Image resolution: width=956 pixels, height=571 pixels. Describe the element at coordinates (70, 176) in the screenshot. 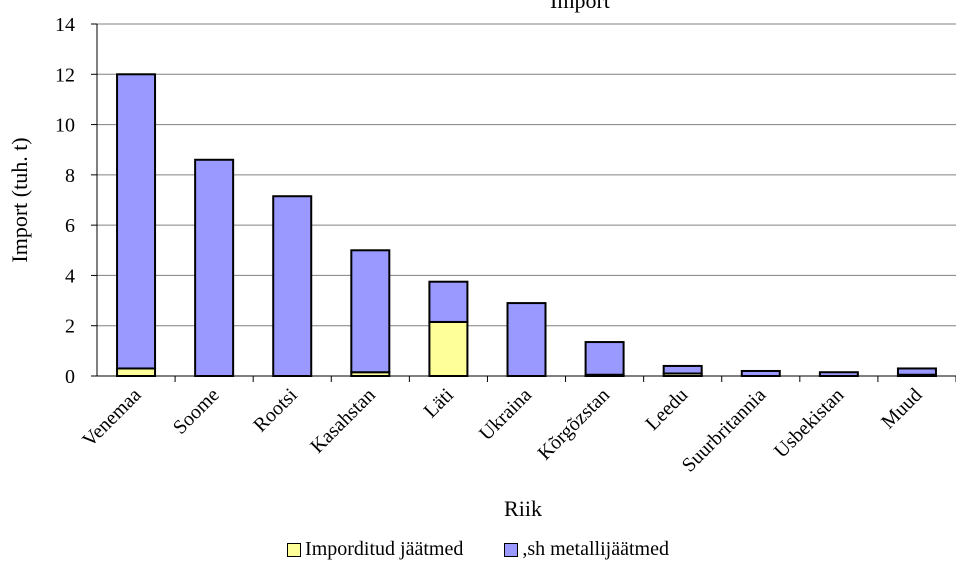

I see `y-tick-label: 8` at that location.